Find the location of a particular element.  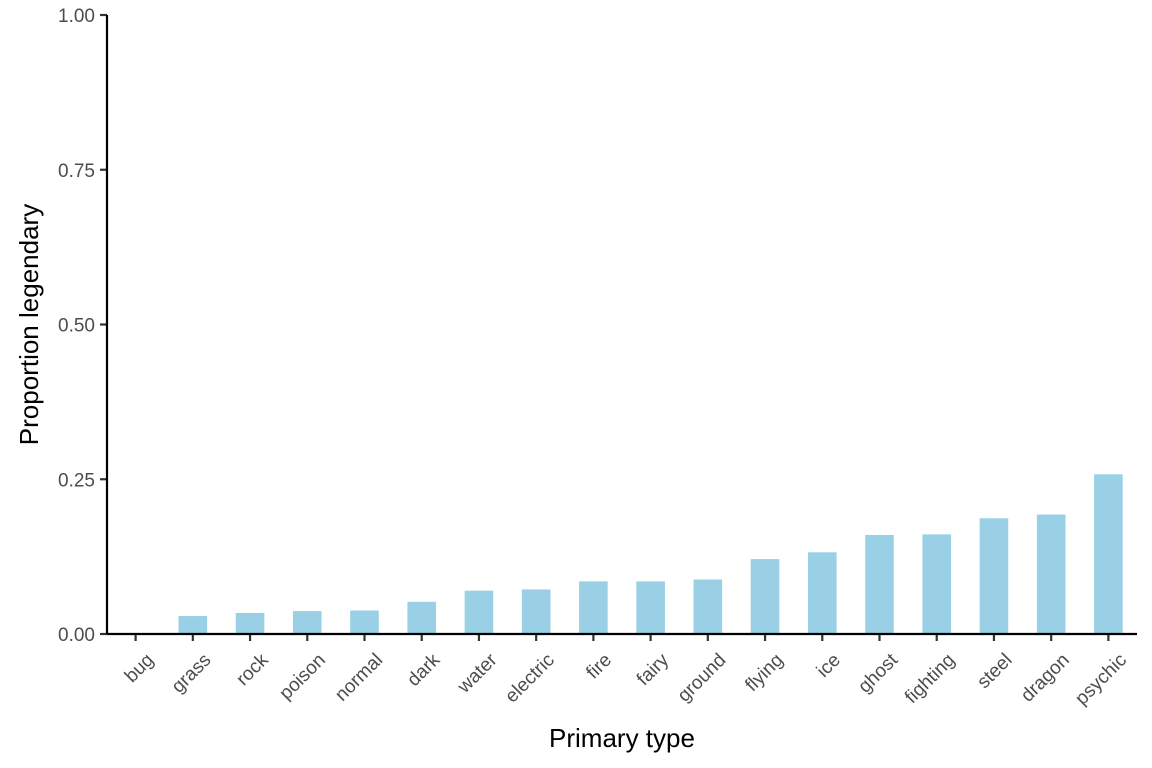

x-tick-label: flying is located at coordinates (764, 673).